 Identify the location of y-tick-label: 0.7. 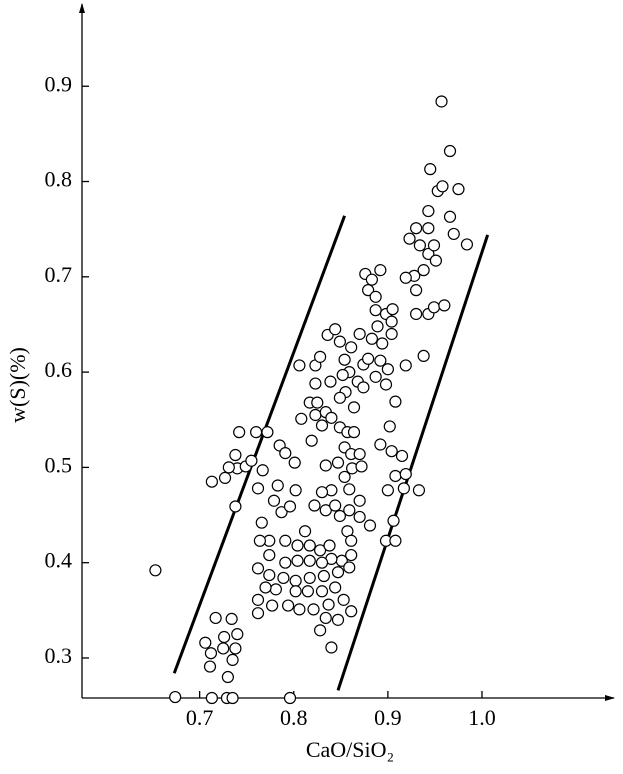
(59, 274).